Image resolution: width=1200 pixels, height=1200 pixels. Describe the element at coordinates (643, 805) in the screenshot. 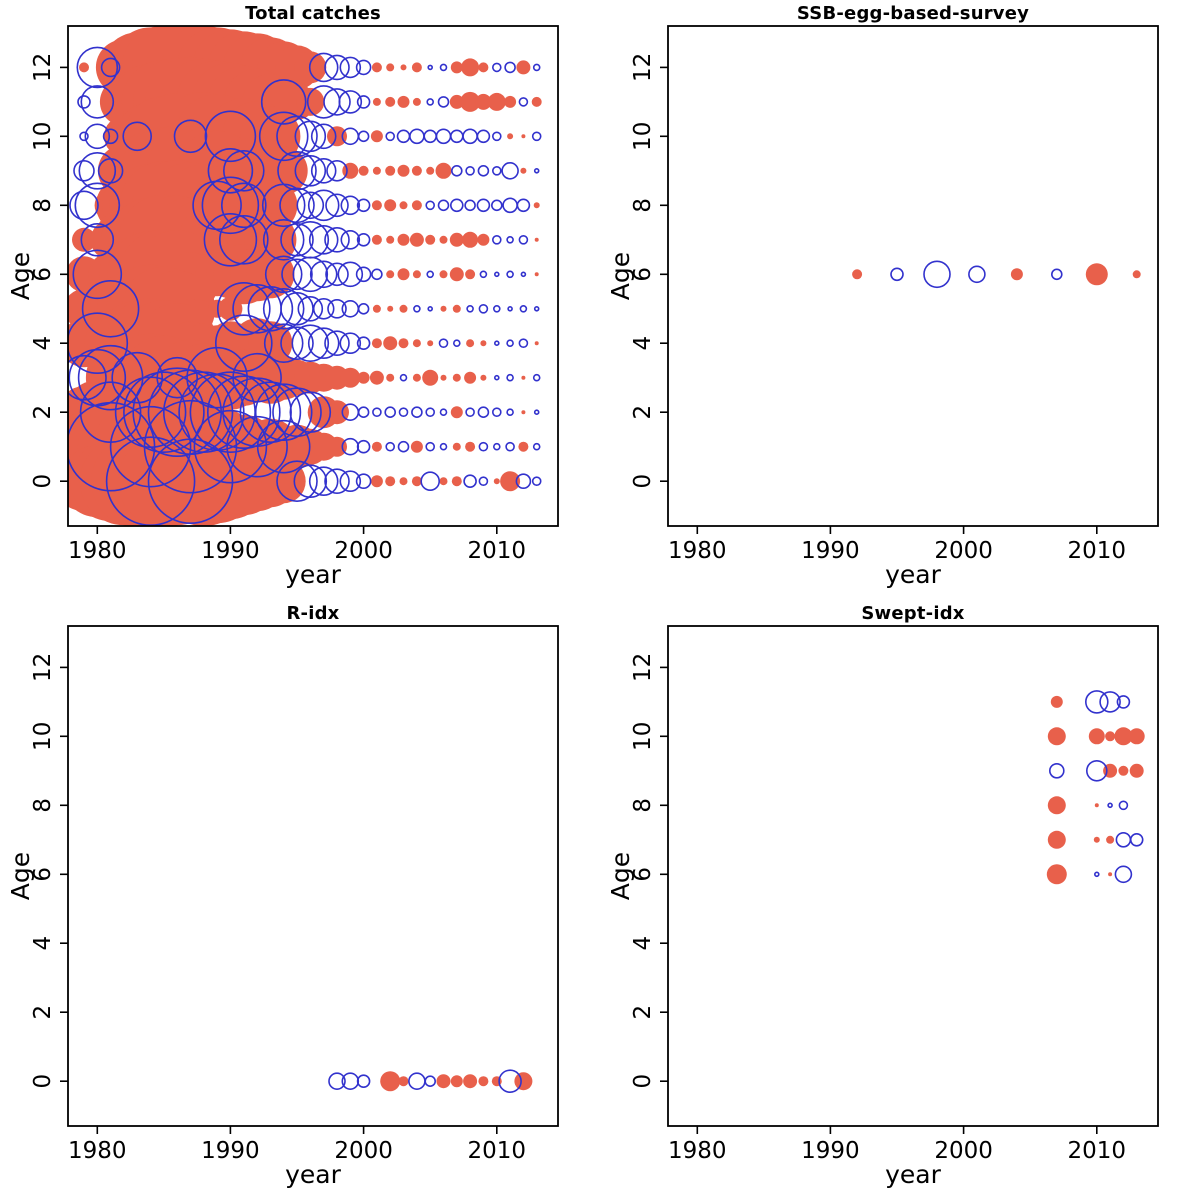

I see `y-tick-label: 8` at that location.